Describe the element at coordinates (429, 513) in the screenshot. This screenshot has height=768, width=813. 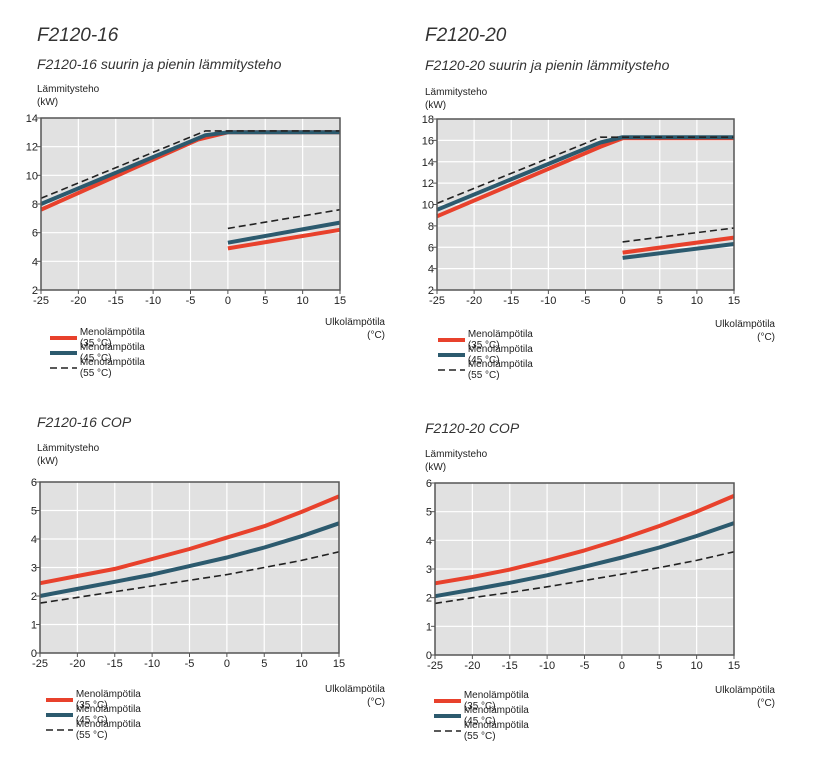
I see `y-tick-label: 5` at that location.